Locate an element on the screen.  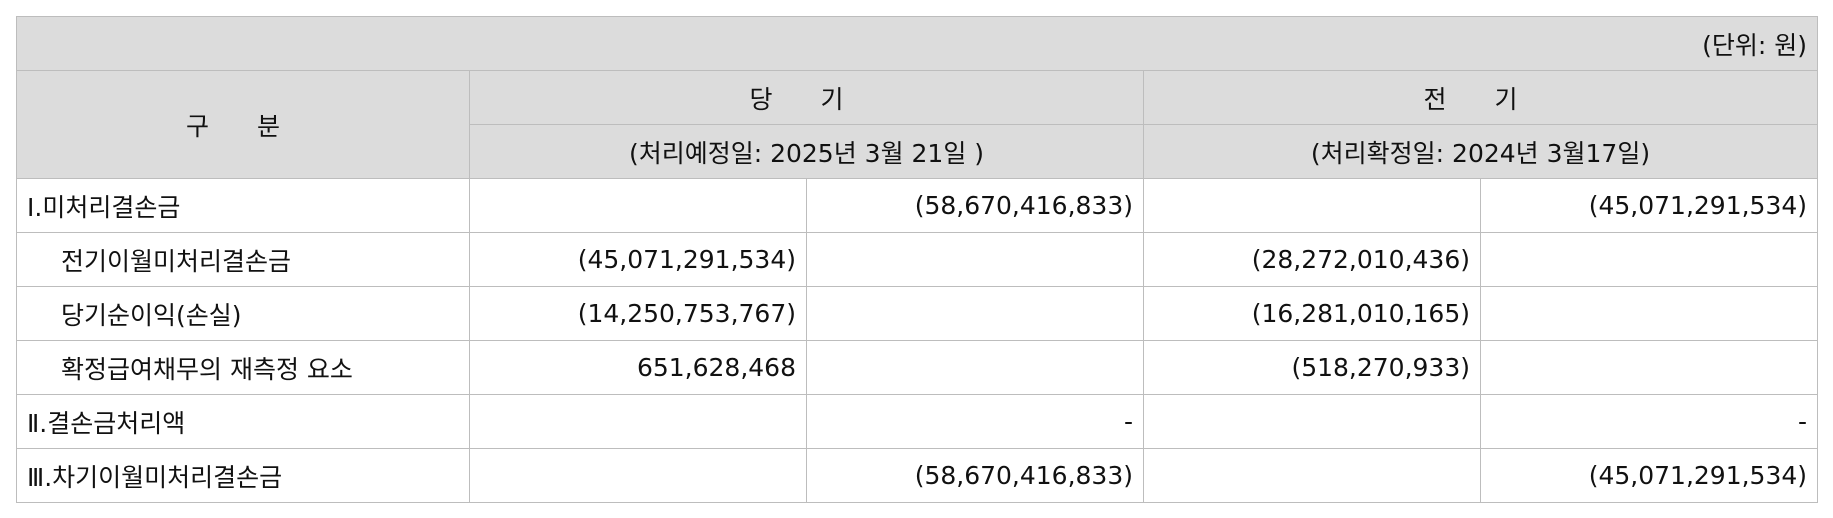
current-total-cell: - is located at coordinates (975, 421).